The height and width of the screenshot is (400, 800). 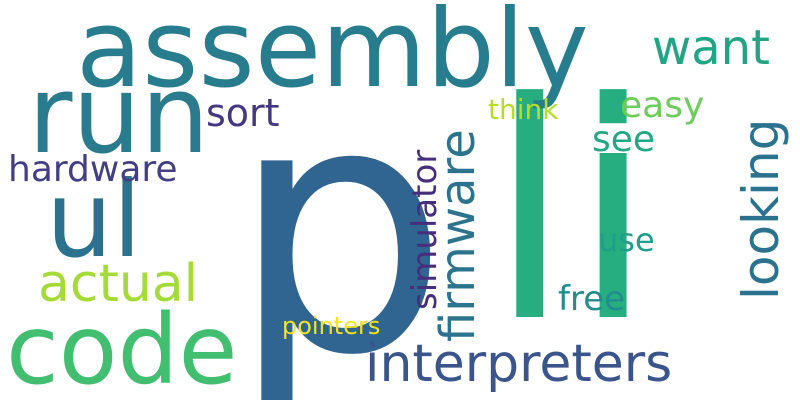 What do you see at coordinates (624, 139) in the screenshot?
I see `word-see: see` at bounding box center [624, 139].